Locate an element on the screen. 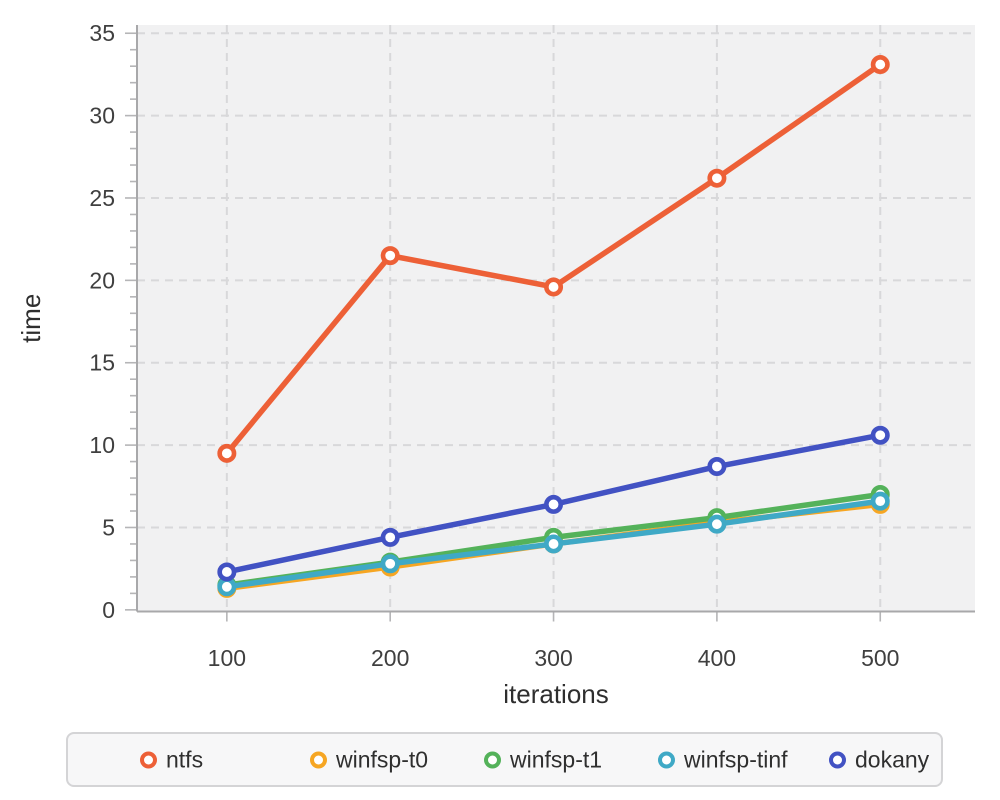  x-tick-label: 400 is located at coordinates (717, 658).